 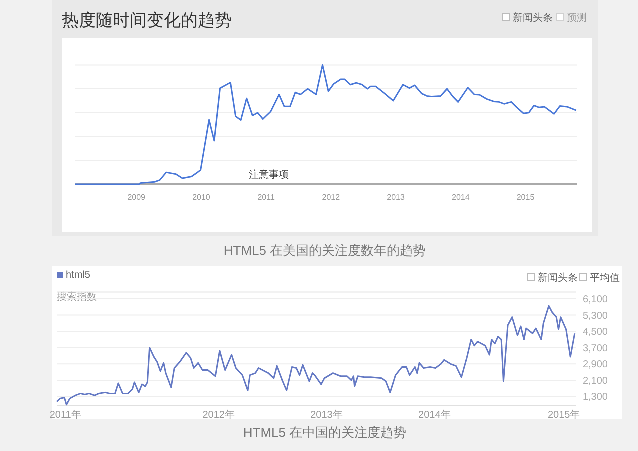 I want to click on y-tick-label: 3,700, so click(x=595, y=348).